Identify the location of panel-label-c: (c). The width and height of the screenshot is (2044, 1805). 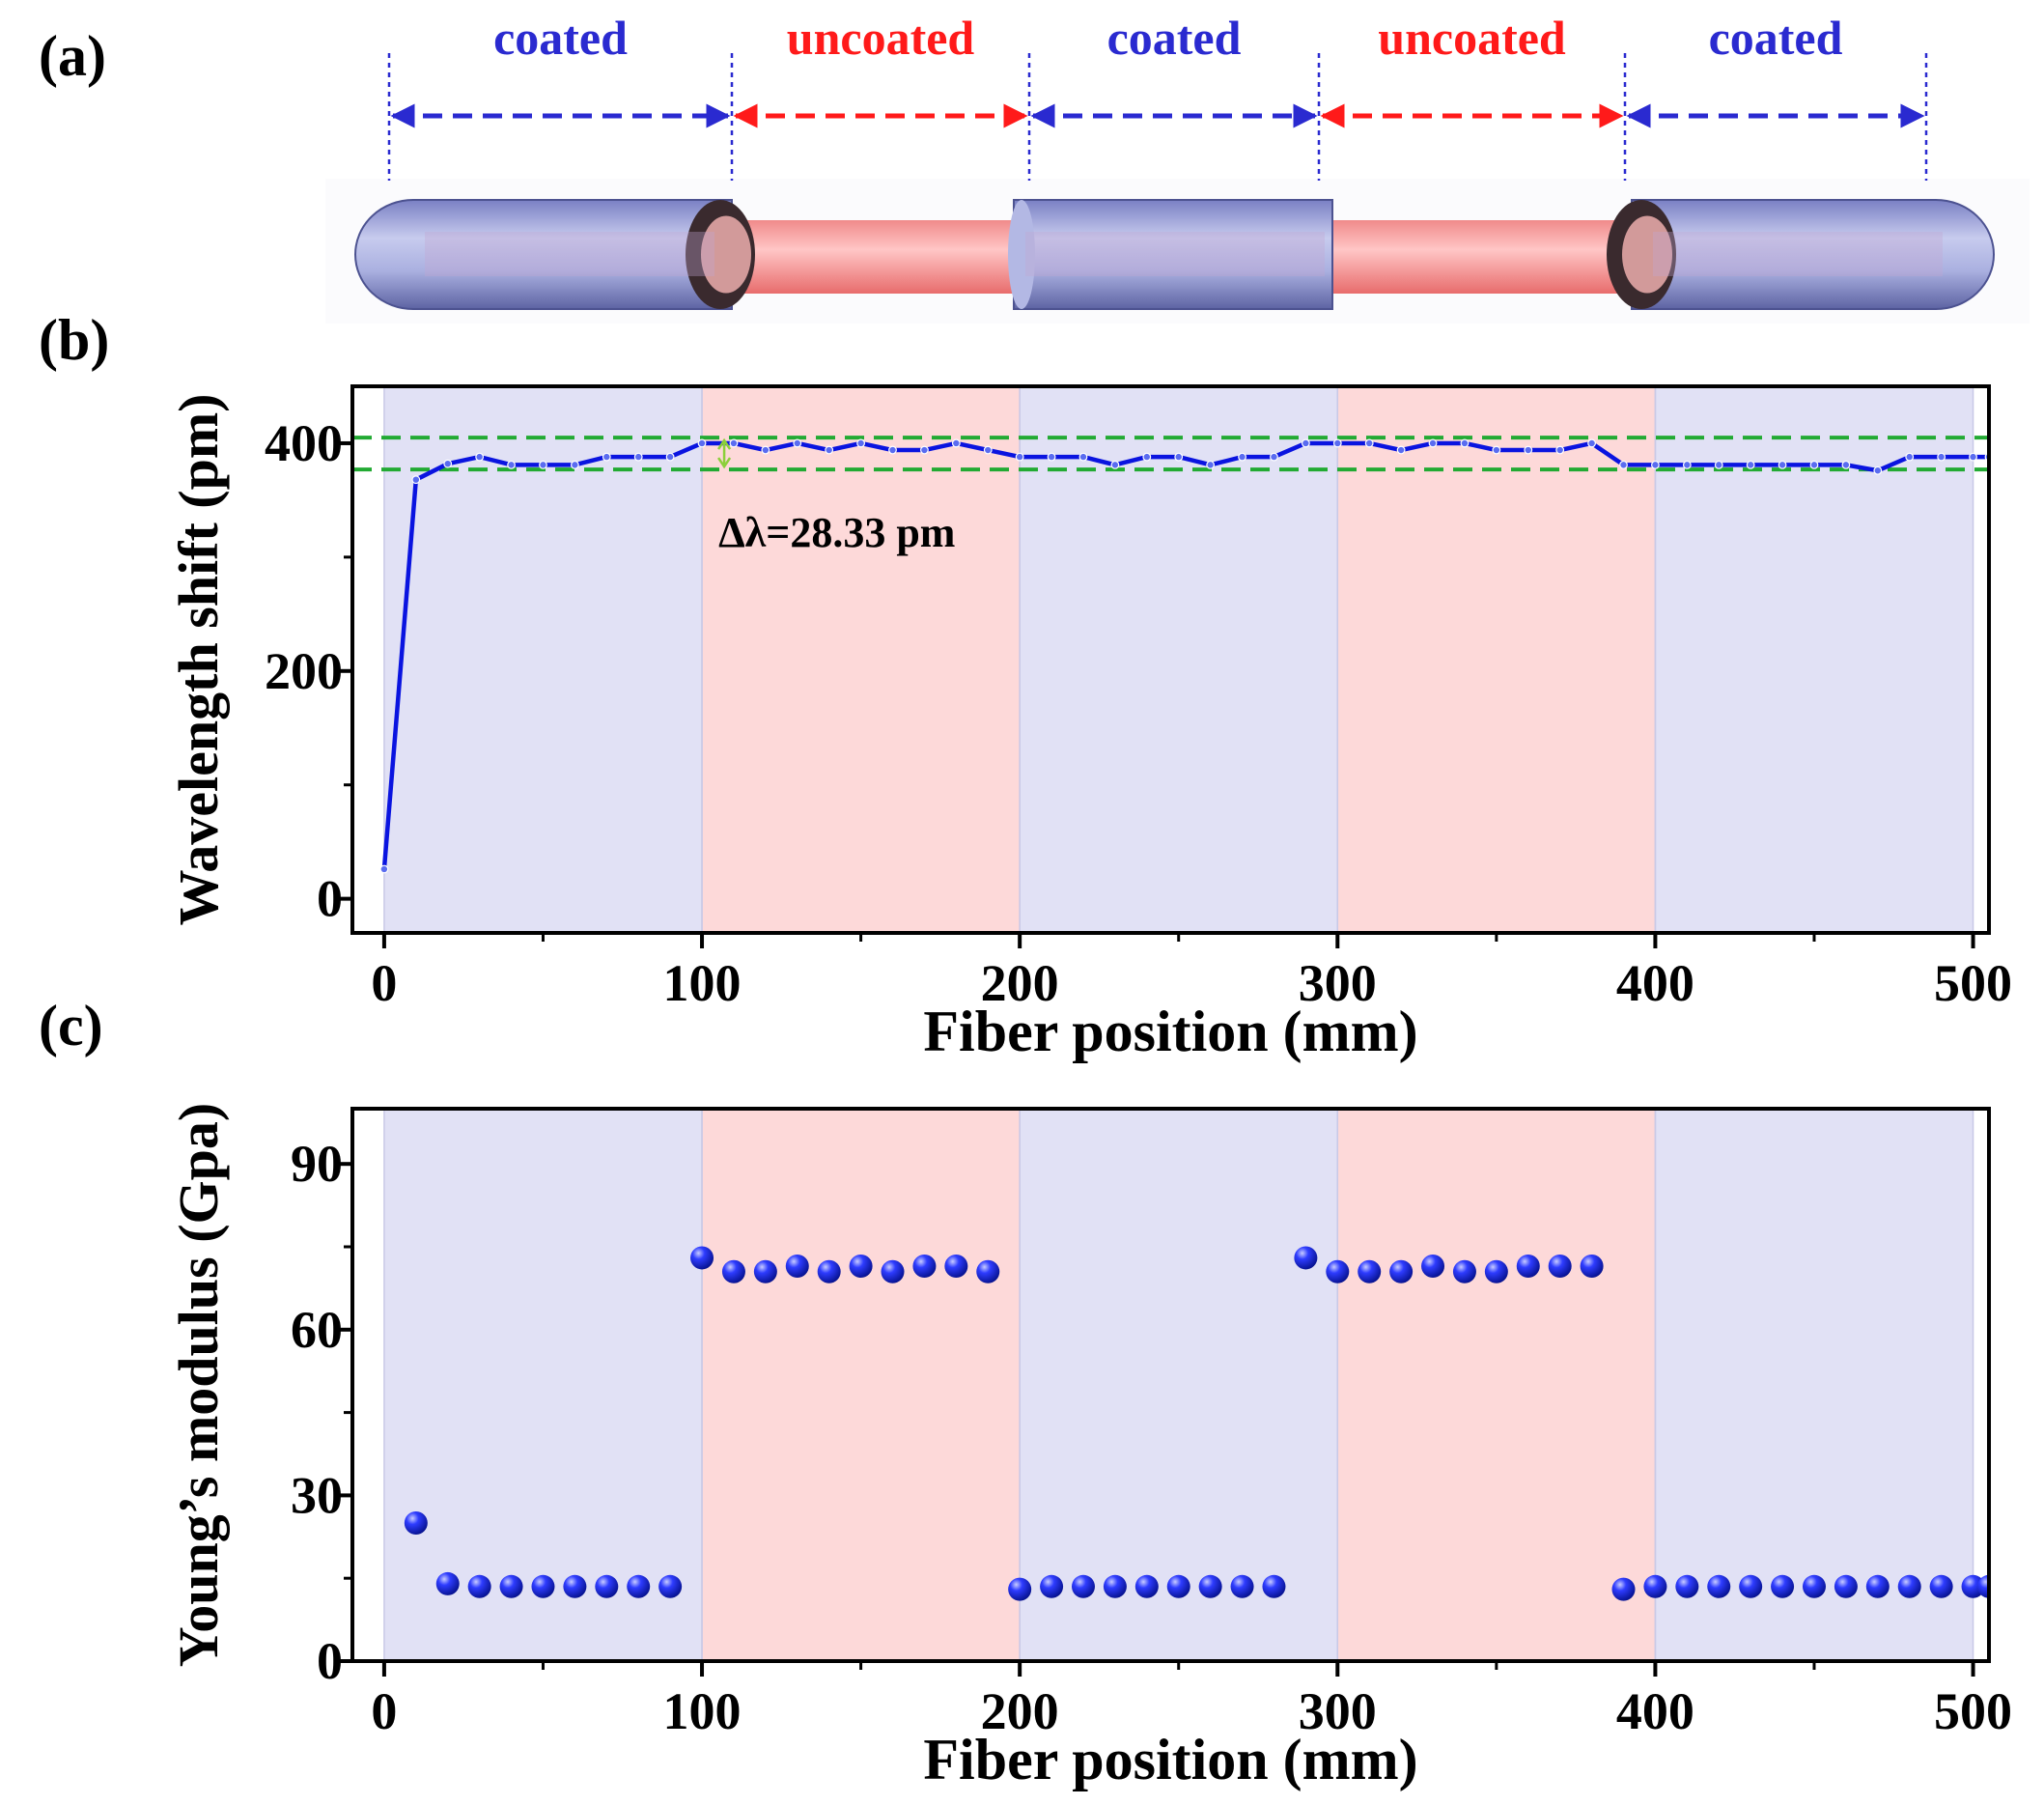
(71, 1026).